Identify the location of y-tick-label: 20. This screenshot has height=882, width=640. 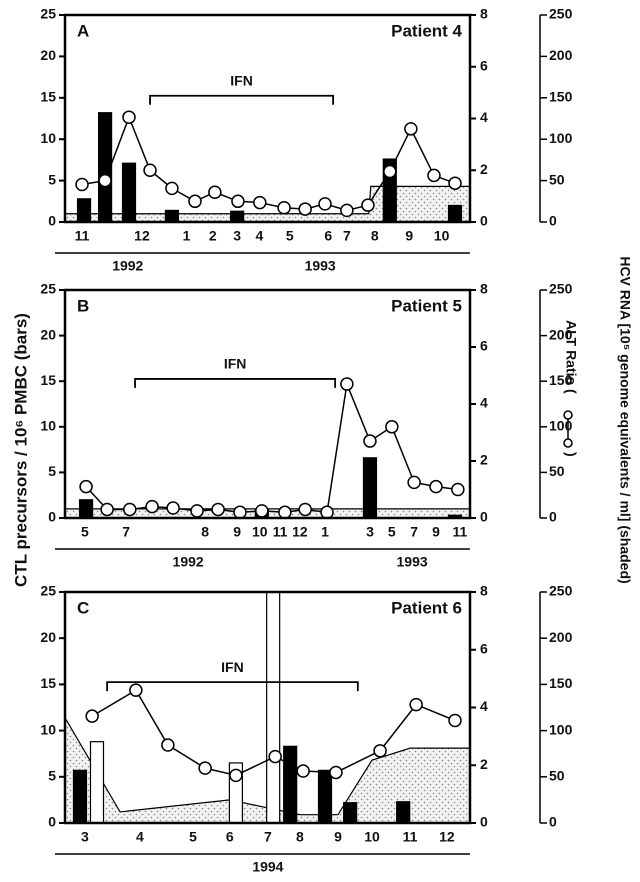
(48, 637).